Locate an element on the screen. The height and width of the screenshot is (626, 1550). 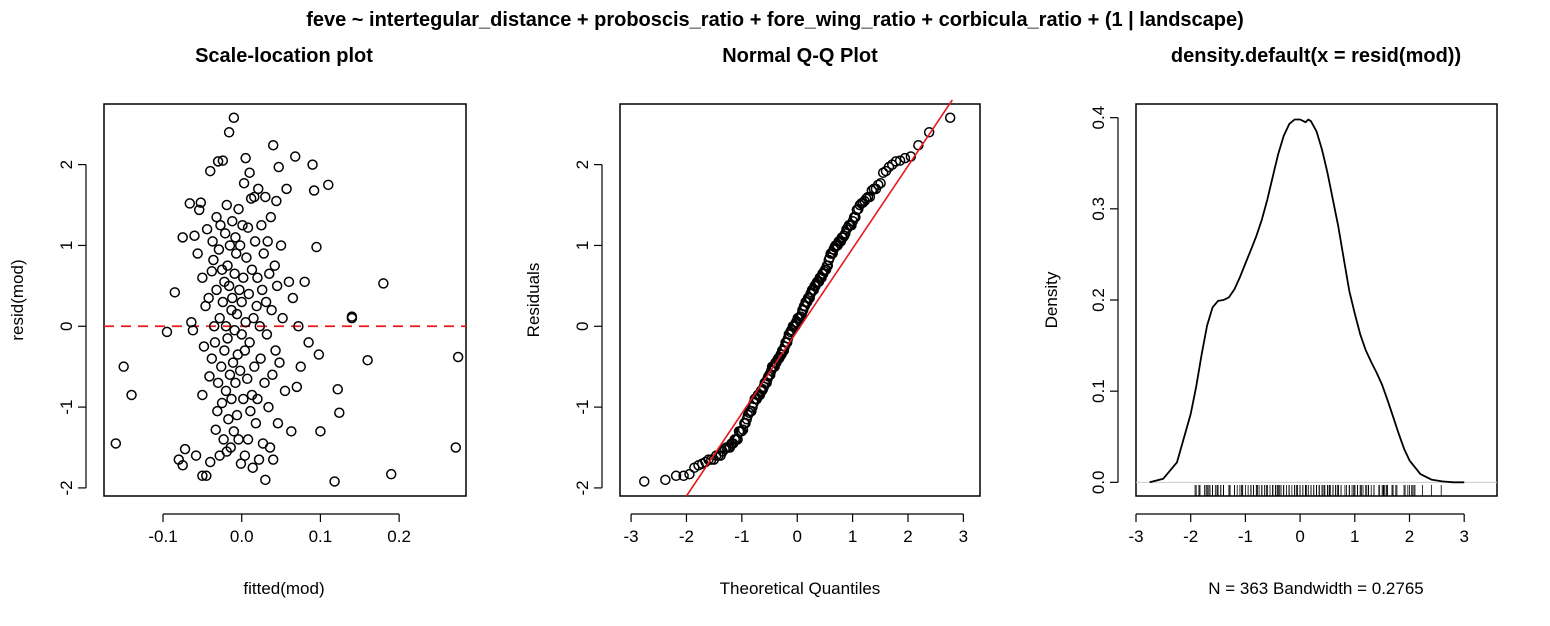
density-curve is located at coordinates (1307, 301).